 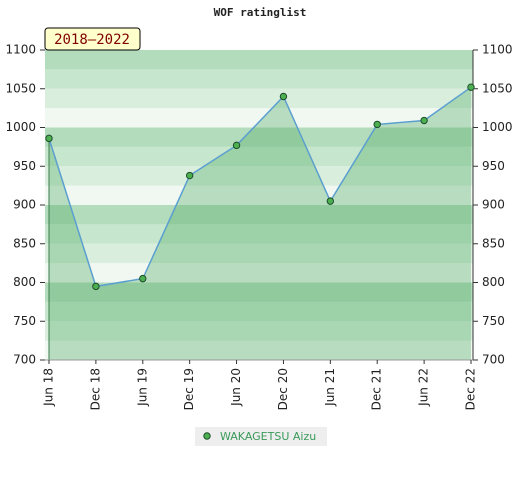 What do you see at coordinates (497, 88) in the screenshot?
I see `y2-tick-label: 1050` at bounding box center [497, 88].